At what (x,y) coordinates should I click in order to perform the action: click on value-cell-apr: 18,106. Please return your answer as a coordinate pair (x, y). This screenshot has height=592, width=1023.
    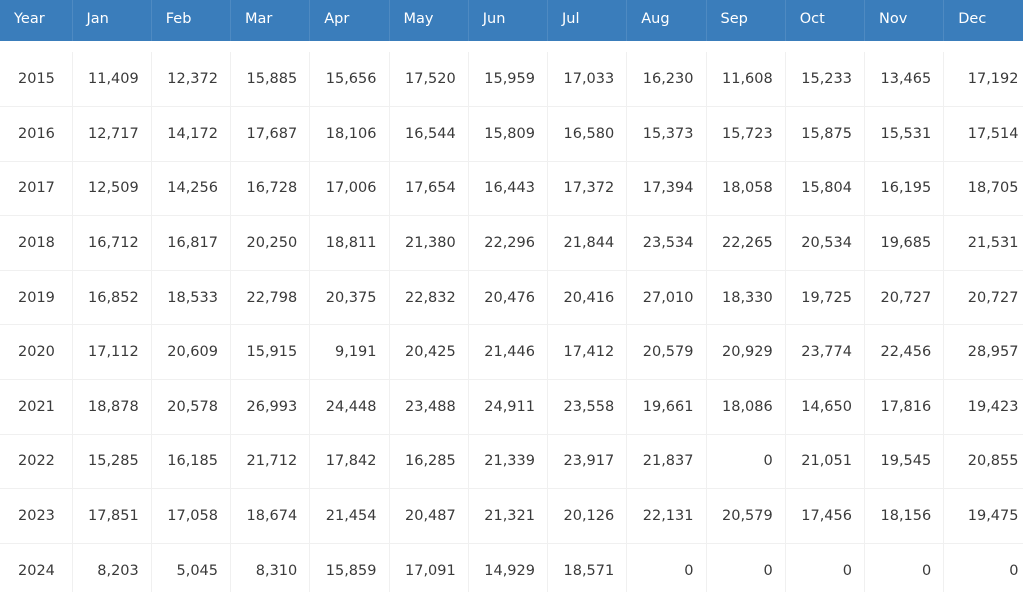
    Looking at the image, I should click on (349, 134).